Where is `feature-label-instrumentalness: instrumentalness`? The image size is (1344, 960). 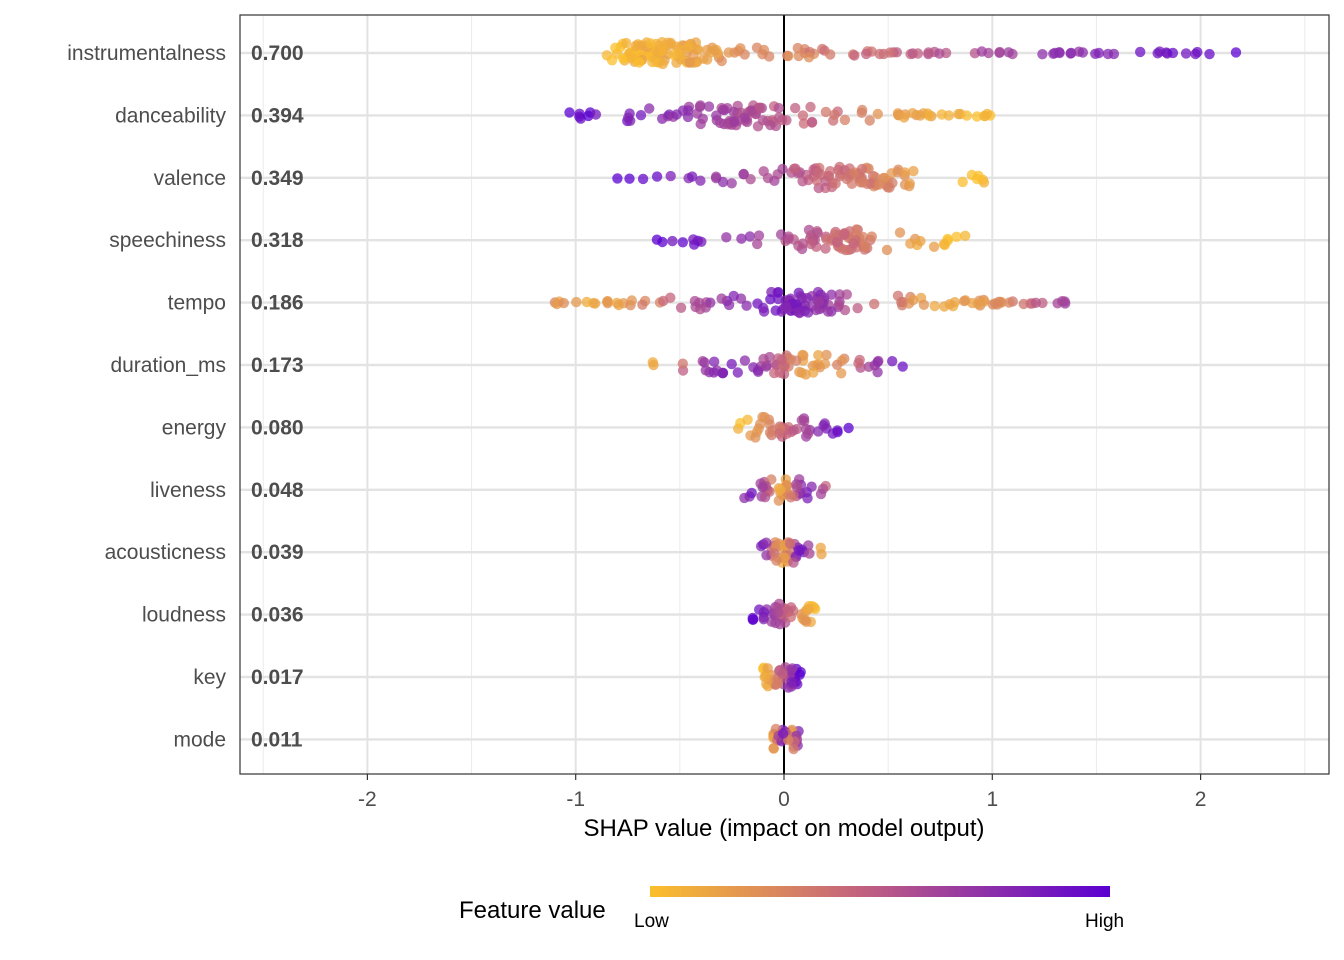 feature-label-instrumentalness: instrumentalness is located at coordinates (146, 53).